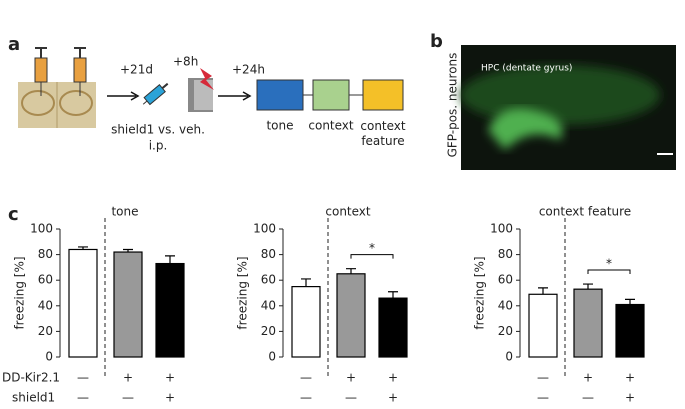  I want to click on test-label: tone, so click(279, 126).